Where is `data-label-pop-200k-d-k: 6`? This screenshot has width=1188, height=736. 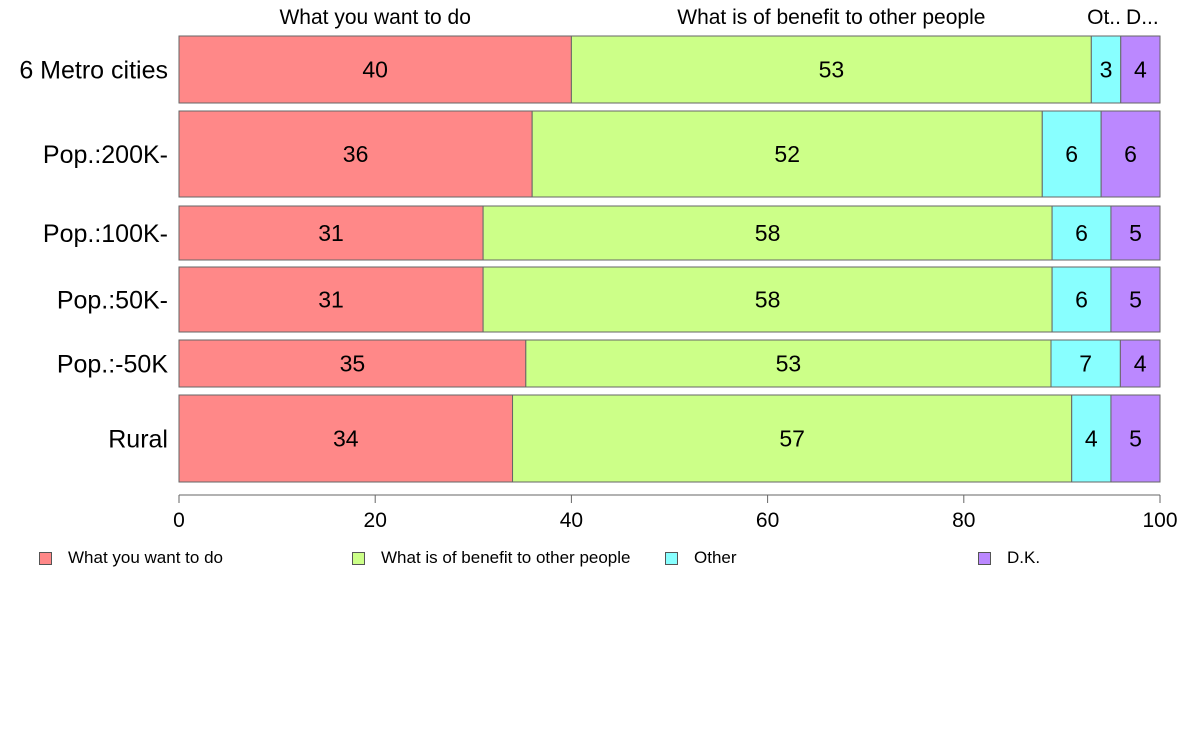 data-label-pop-200k-d-k: 6 is located at coordinates (1130, 154).